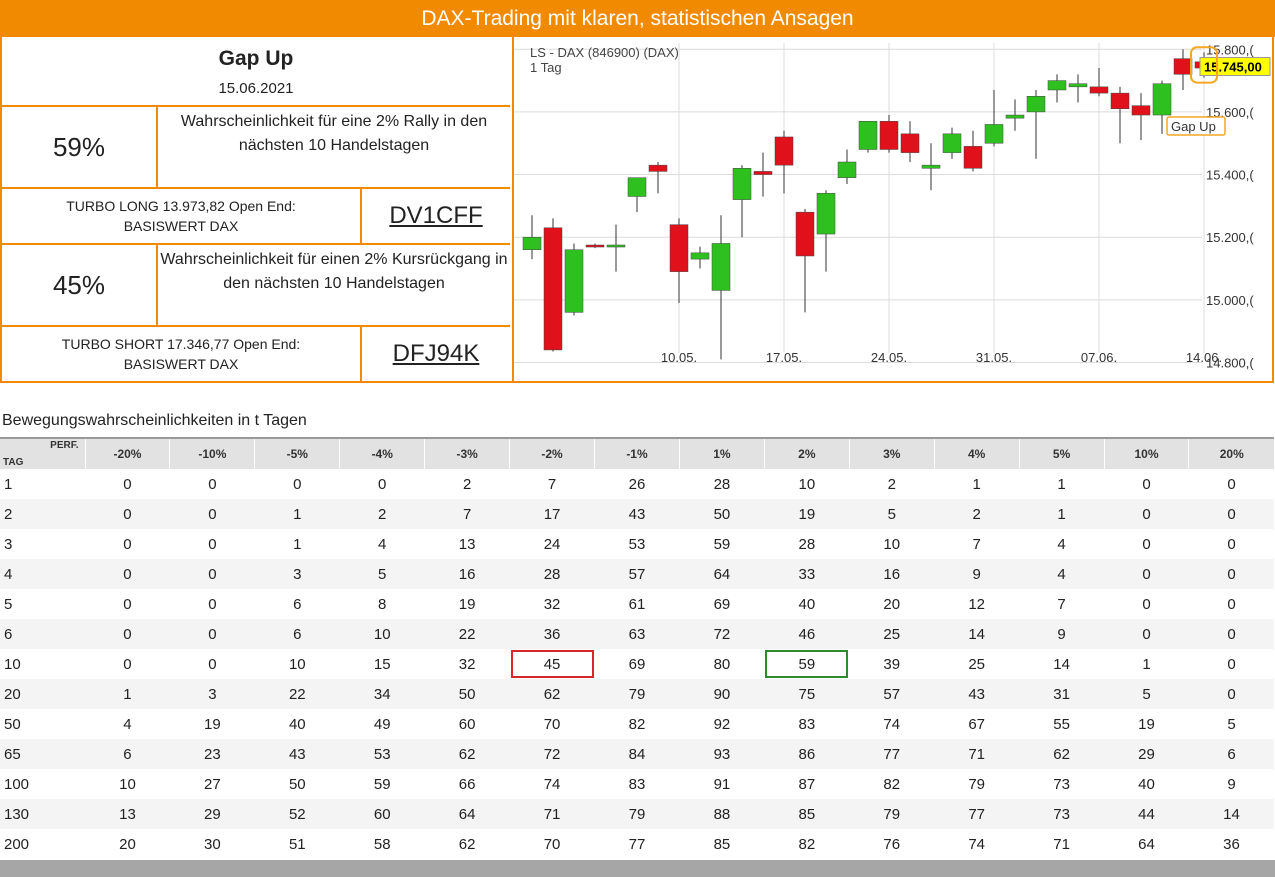 This screenshot has height=877, width=1275. What do you see at coordinates (722, 694) in the screenshot?
I see `table-cell: 90` at bounding box center [722, 694].